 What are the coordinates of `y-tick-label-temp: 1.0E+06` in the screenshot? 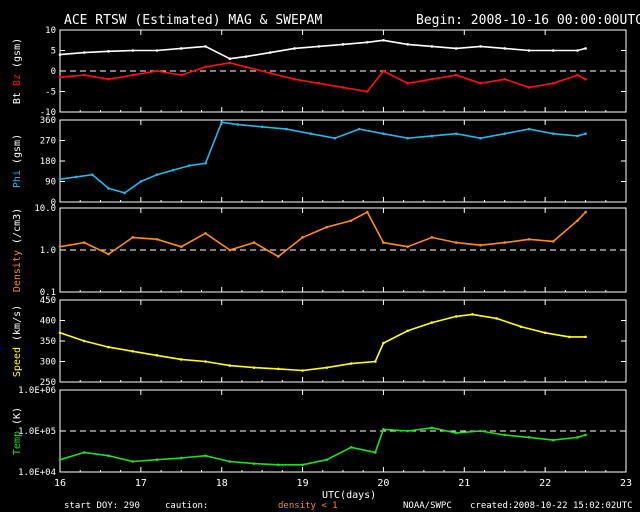 It's located at (37, 391).